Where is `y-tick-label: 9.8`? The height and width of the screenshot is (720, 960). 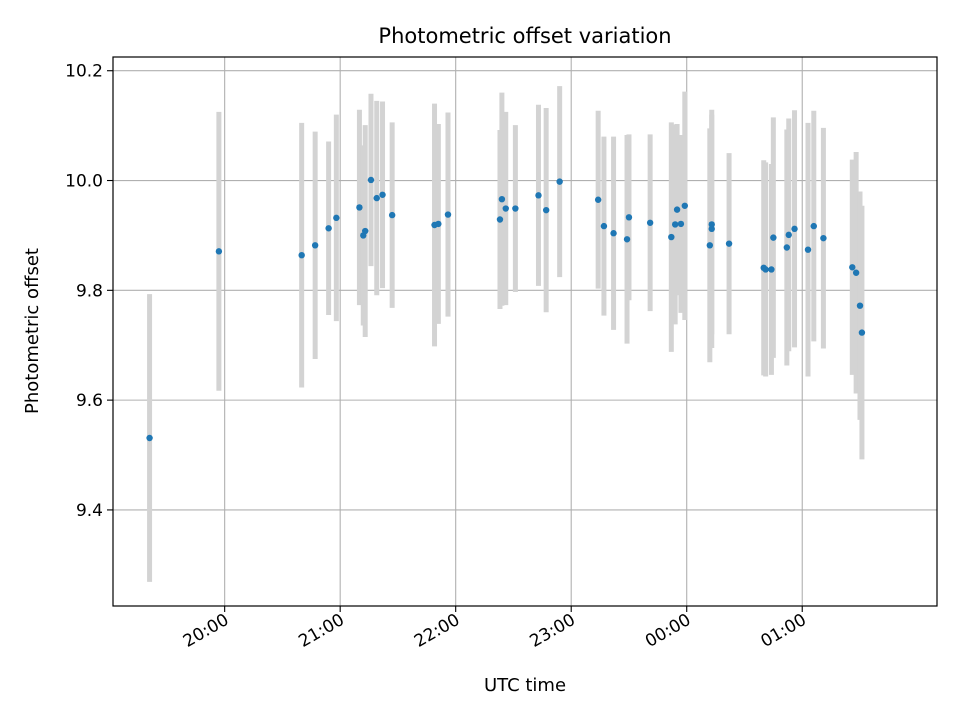 y-tick-label: 9.8 is located at coordinates (89, 291).